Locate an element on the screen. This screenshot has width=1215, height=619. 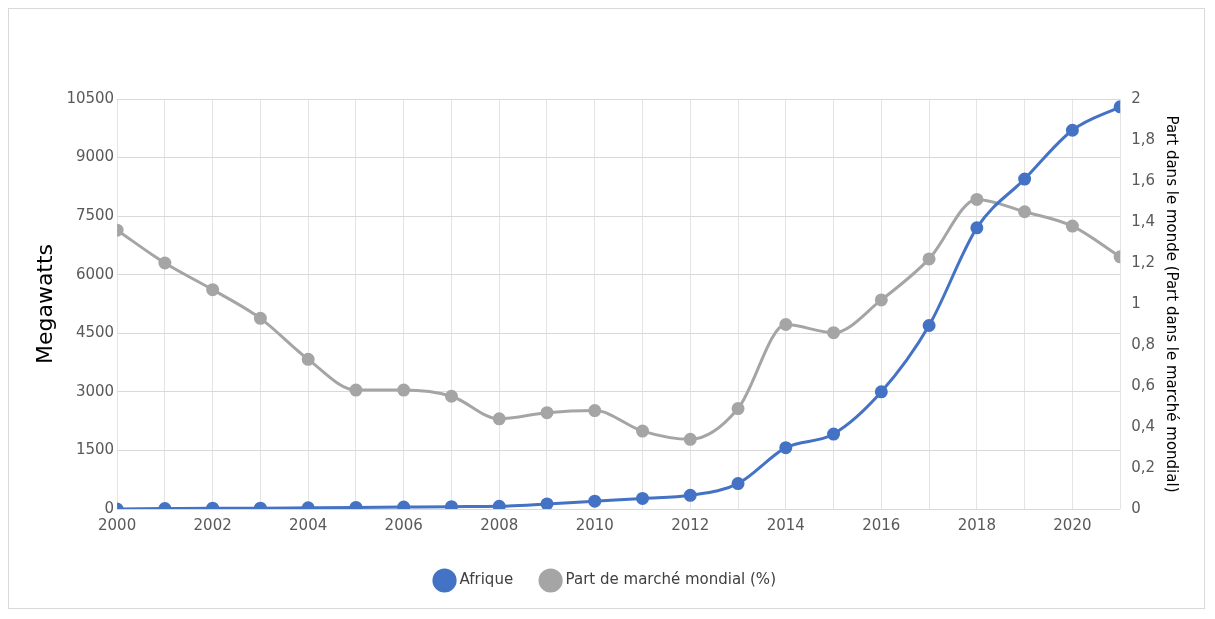
y-tick-label: 3000 is located at coordinates (95, 390).